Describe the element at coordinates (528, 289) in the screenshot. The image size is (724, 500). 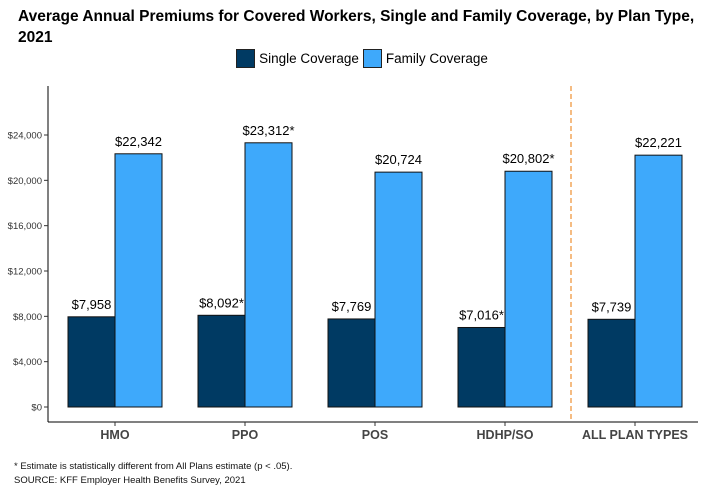
I see `bar-family-hdhp-so` at that location.